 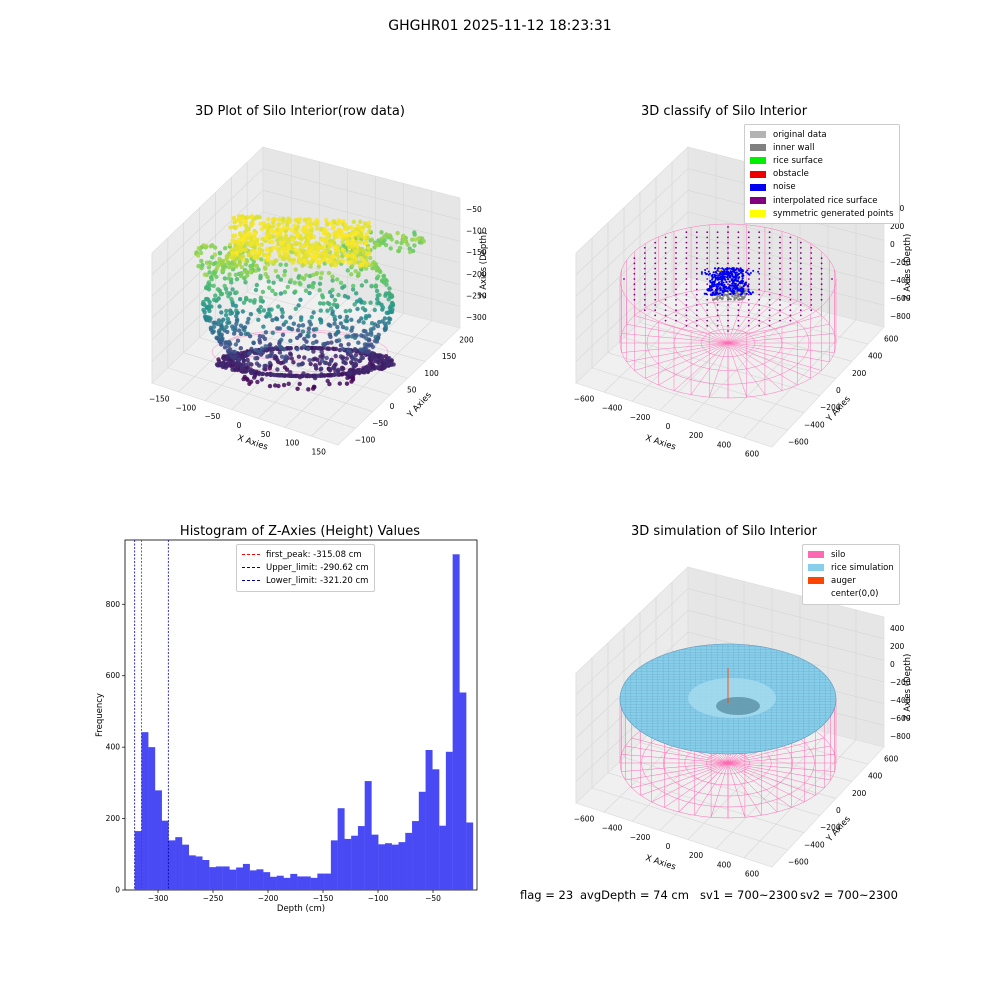 What do you see at coordinates (301, 909) in the screenshot?
I see `histogram-x-label: Depth (cm)` at bounding box center [301, 909].